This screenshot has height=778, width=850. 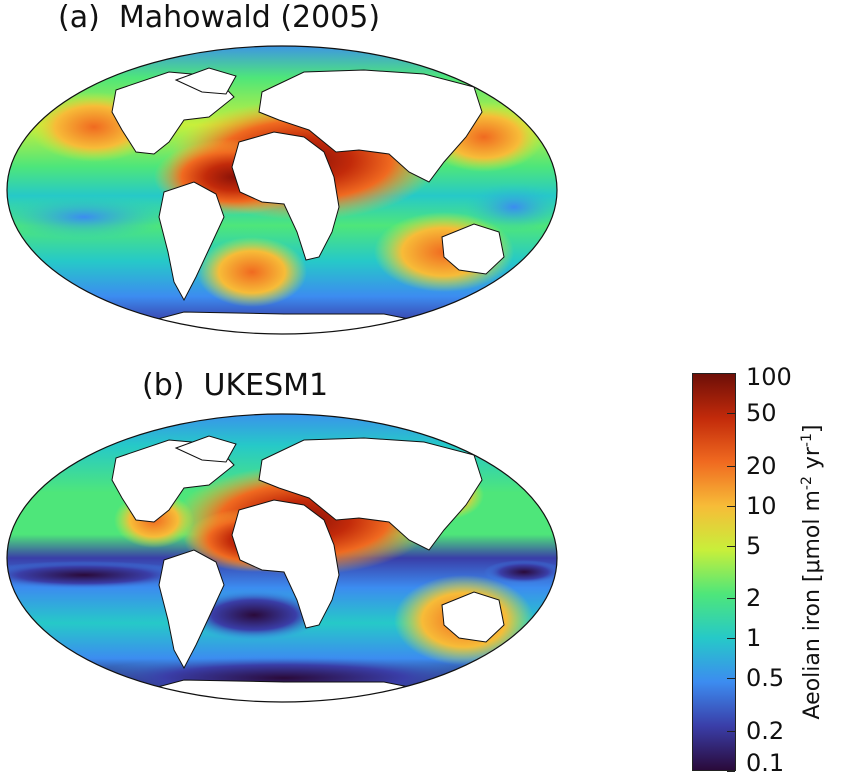 What do you see at coordinates (249, 17) in the screenshot?
I see `panel-a-name: Mahowald (2005)` at bounding box center [249, 17].